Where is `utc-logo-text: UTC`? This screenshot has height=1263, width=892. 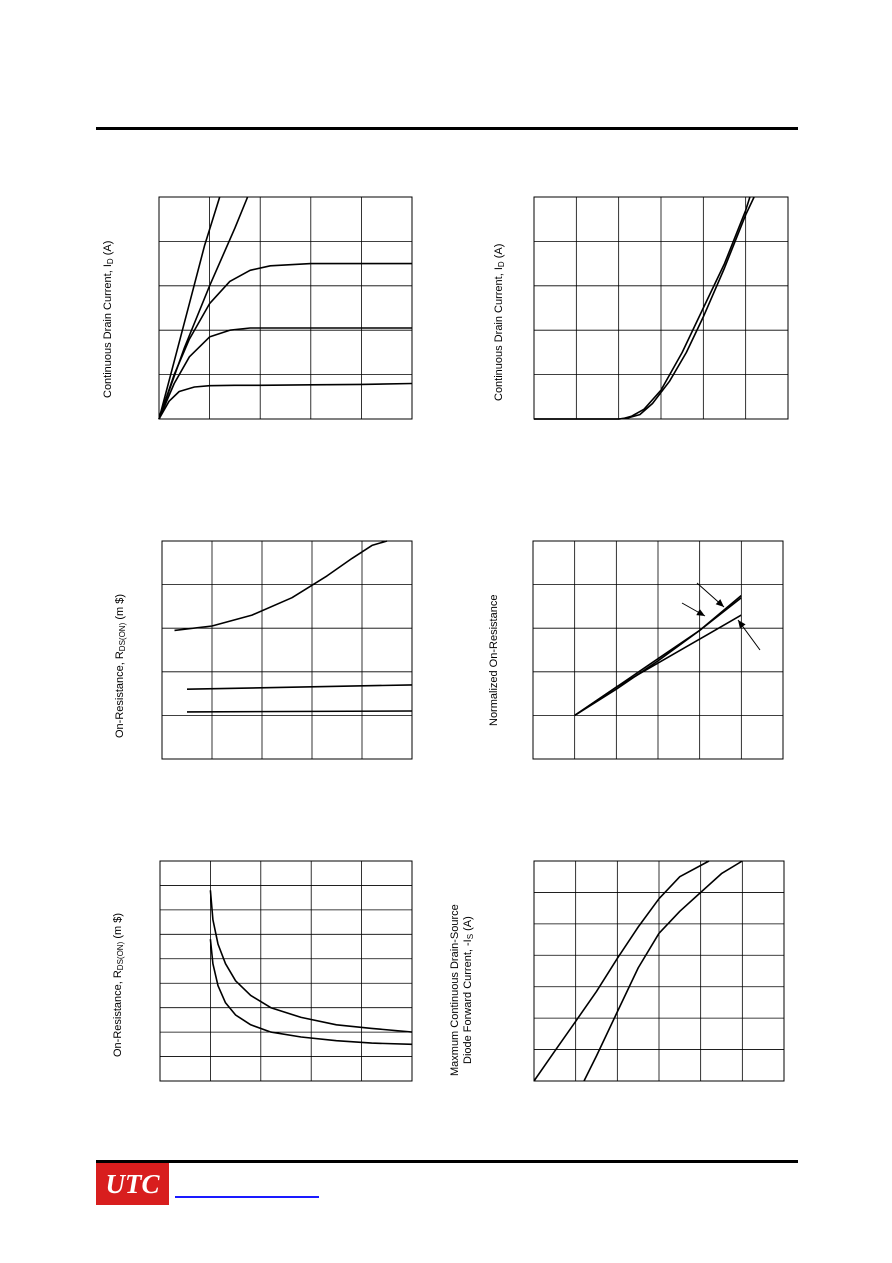 utc-logo-text: UTC is located at coordinates (132, 1183).